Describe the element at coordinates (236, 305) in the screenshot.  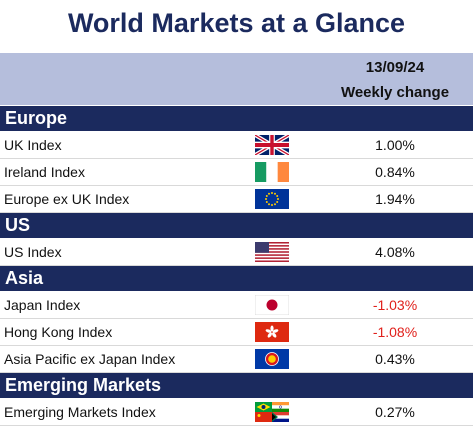
I see `table-row: Japan Index -1.03%` at that location.